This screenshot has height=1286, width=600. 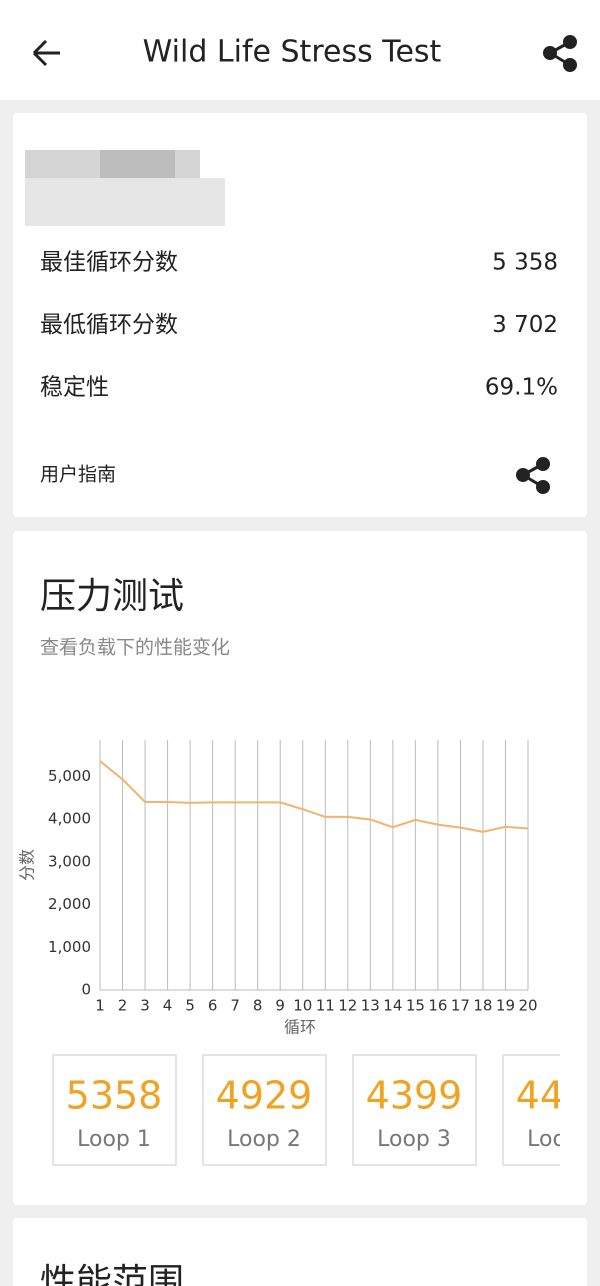 What do you see at coordinates (69, 861) in the screenshot?
I see `y-tick-label: 3,000` at bounding box center [69, 861].